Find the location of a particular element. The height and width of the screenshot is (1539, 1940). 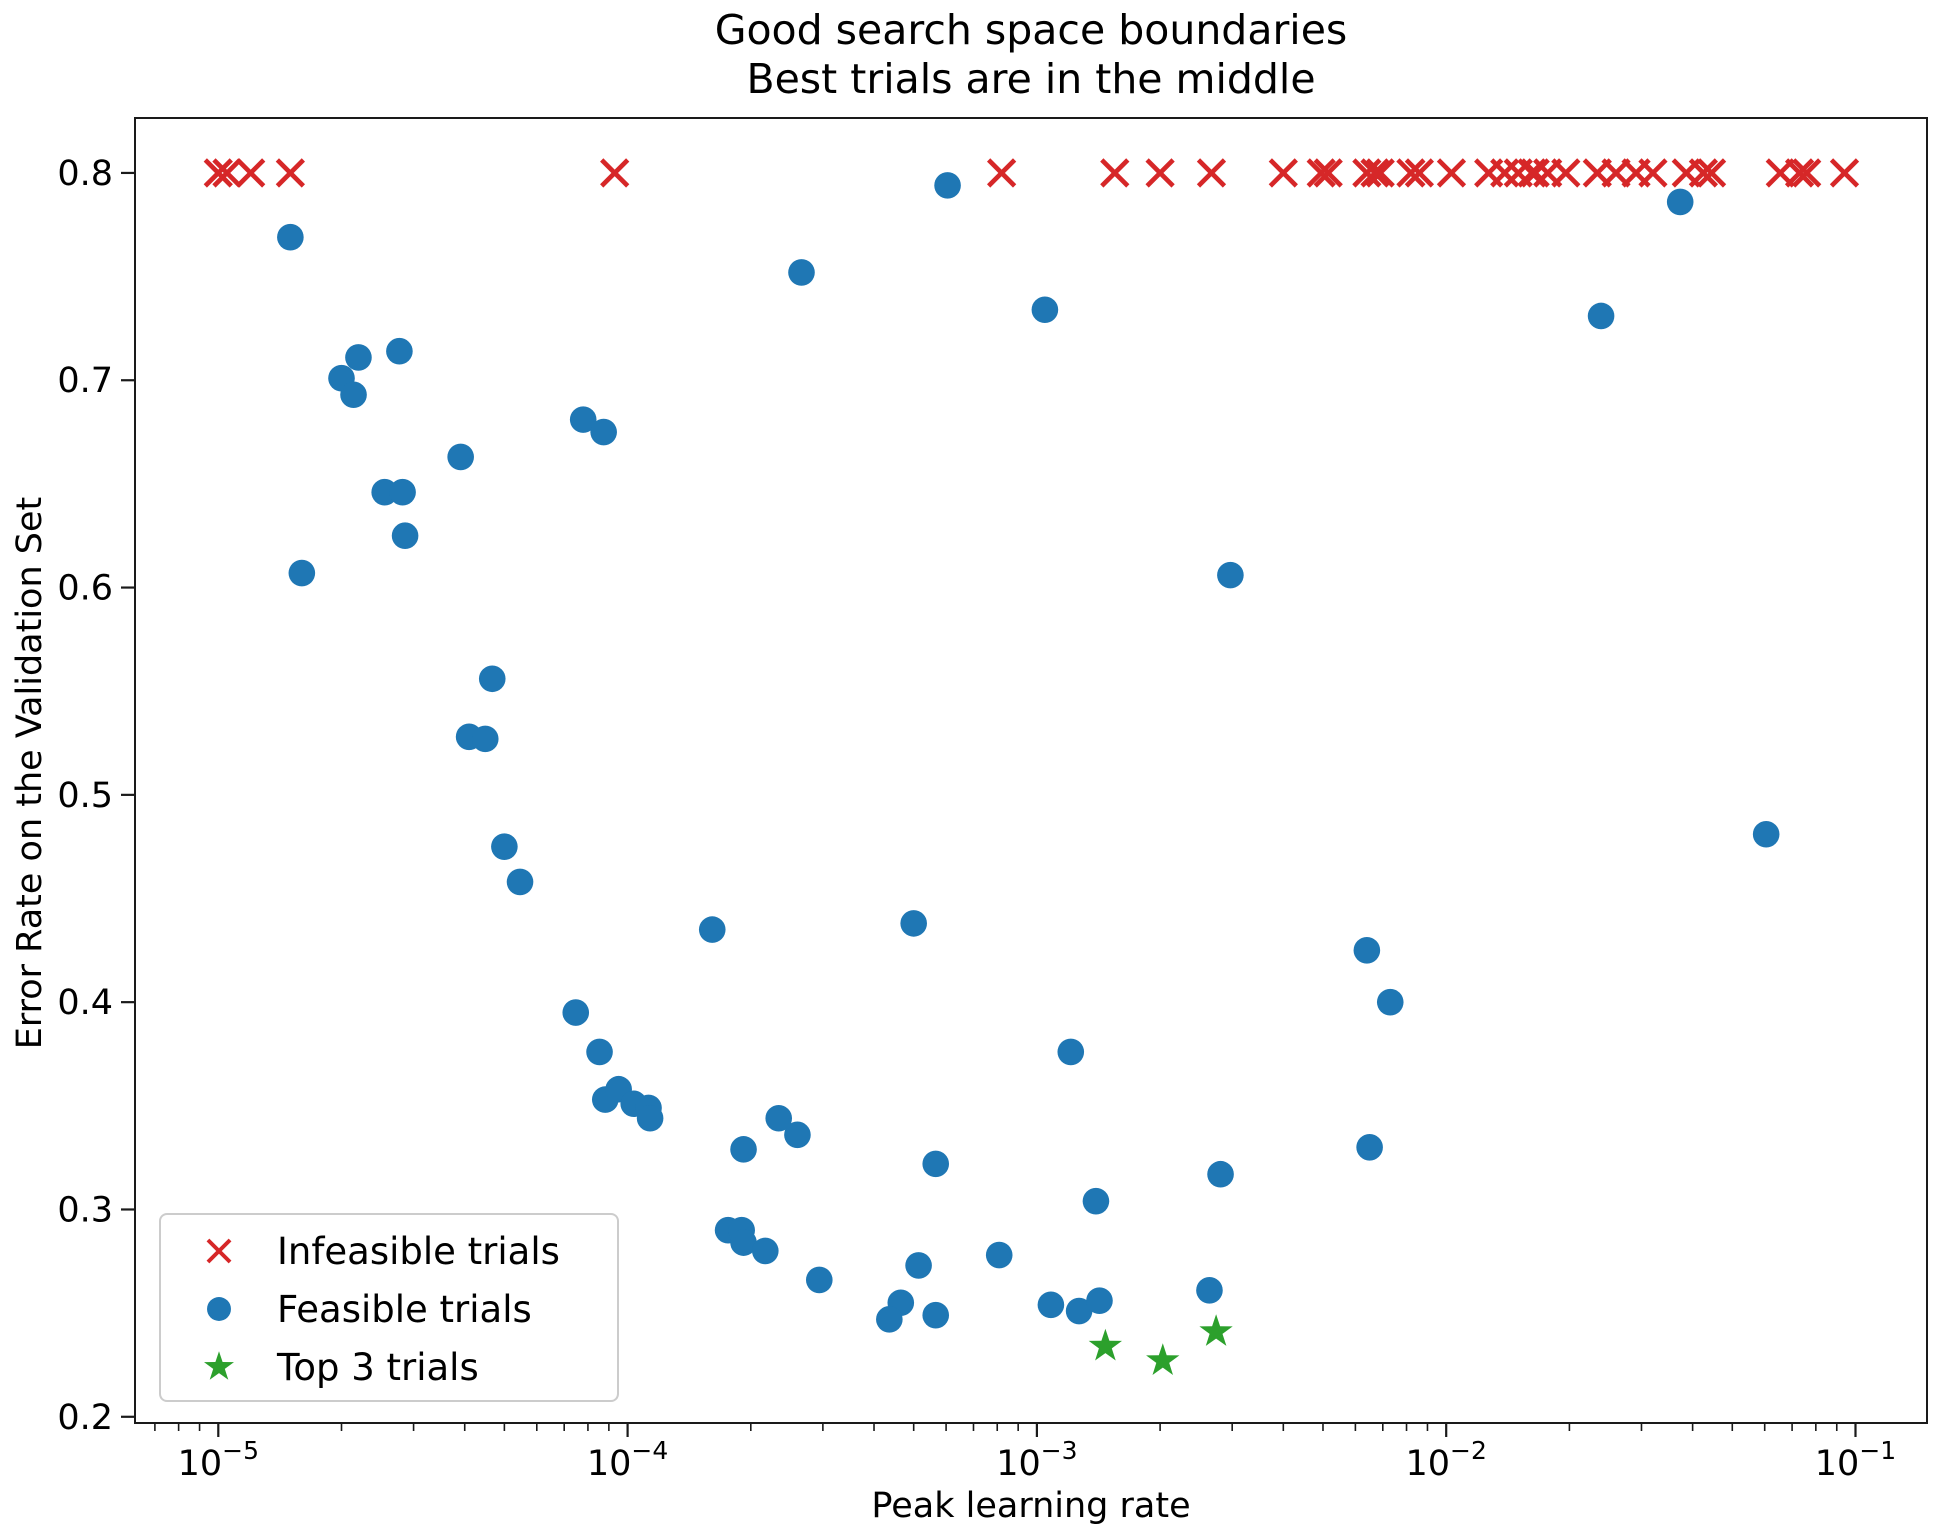

legend-item-infeasible: Infeasible trials is located at coordinates (389, 1251).